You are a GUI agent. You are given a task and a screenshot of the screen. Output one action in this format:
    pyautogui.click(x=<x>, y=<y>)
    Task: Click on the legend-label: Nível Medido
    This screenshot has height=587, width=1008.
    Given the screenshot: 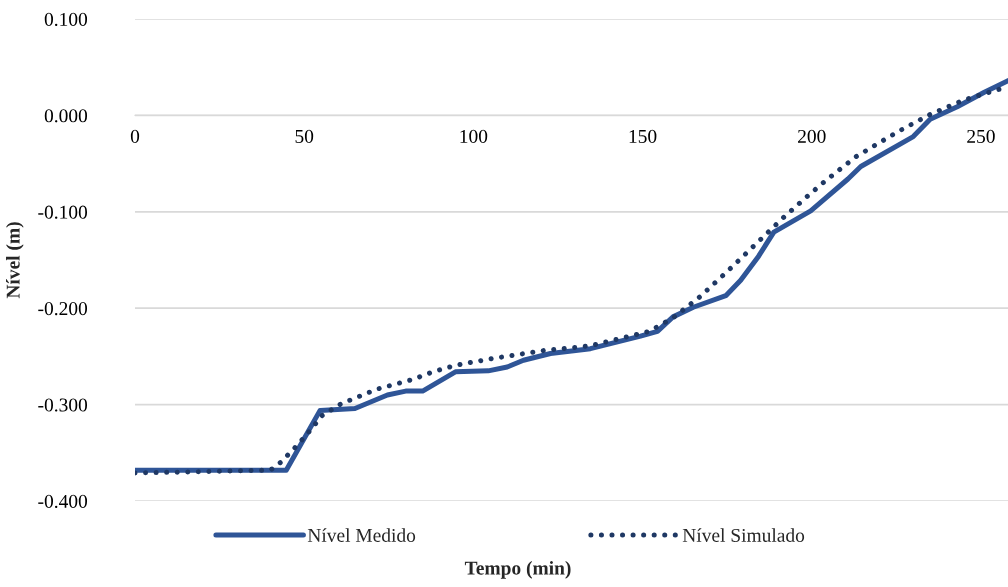 What is the action you would take?
    pyautogui.click(x=361, y=535)
    